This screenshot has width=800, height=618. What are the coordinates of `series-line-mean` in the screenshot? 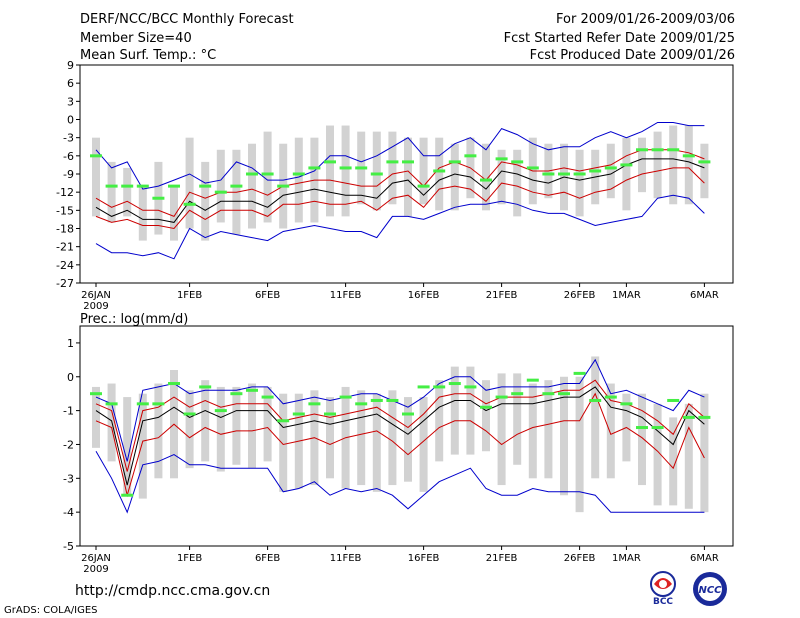 It's located at (400, 436).